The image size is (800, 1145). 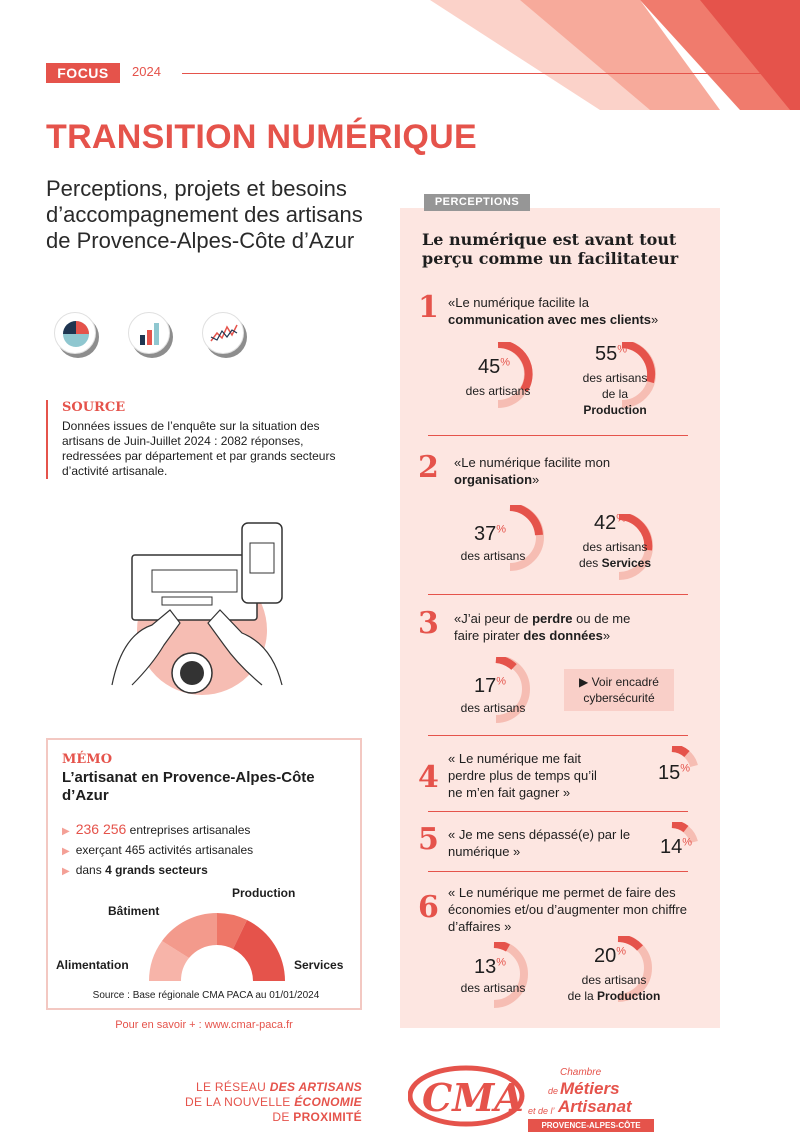 I want to click on decorative-ribbon, so click(x=615, y=55).